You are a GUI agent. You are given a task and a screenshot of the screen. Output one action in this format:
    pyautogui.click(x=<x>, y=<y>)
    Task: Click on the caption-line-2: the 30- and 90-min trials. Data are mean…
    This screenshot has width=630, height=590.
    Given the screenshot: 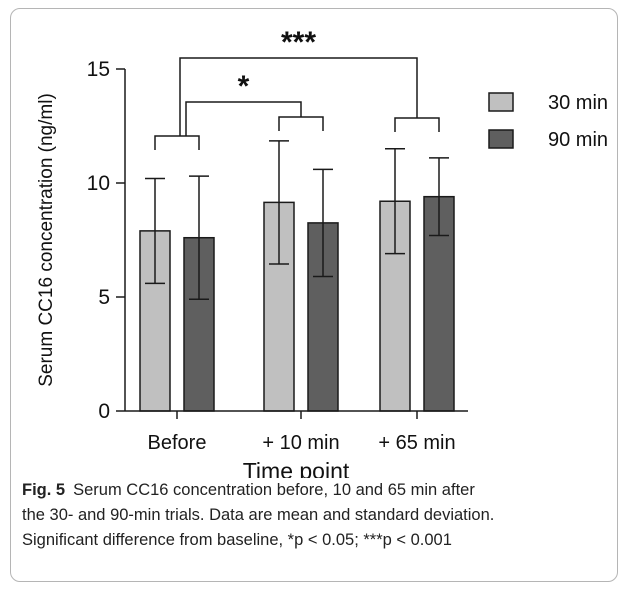 What is the action you would take?
    pyautogui.click(x=258, y=515)
    